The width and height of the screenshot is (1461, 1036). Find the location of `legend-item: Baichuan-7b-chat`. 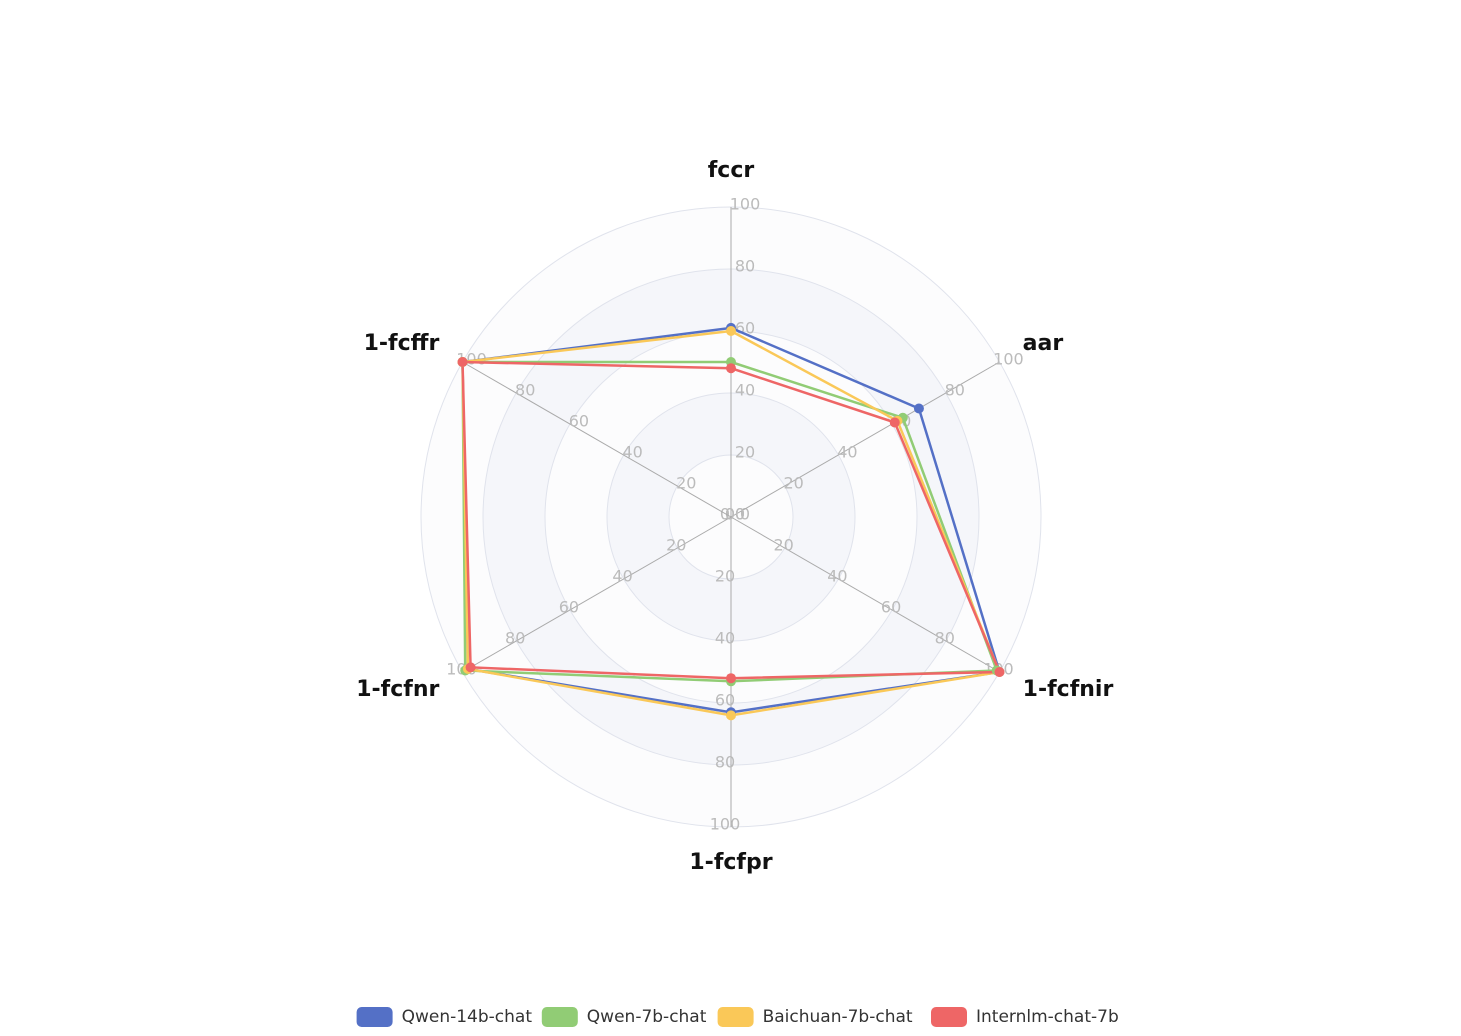

legend-item: Baichuan-7b-chat is located at coordinates (815, 1017).